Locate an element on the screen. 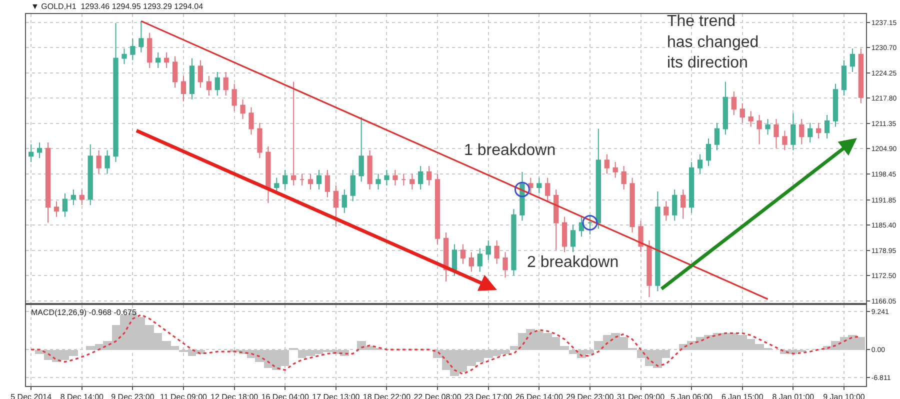  chart-title: ▼ GOLD,H1 1293.46 1294.95 1293.29 1294.04 is located at coordinates (117, 6).